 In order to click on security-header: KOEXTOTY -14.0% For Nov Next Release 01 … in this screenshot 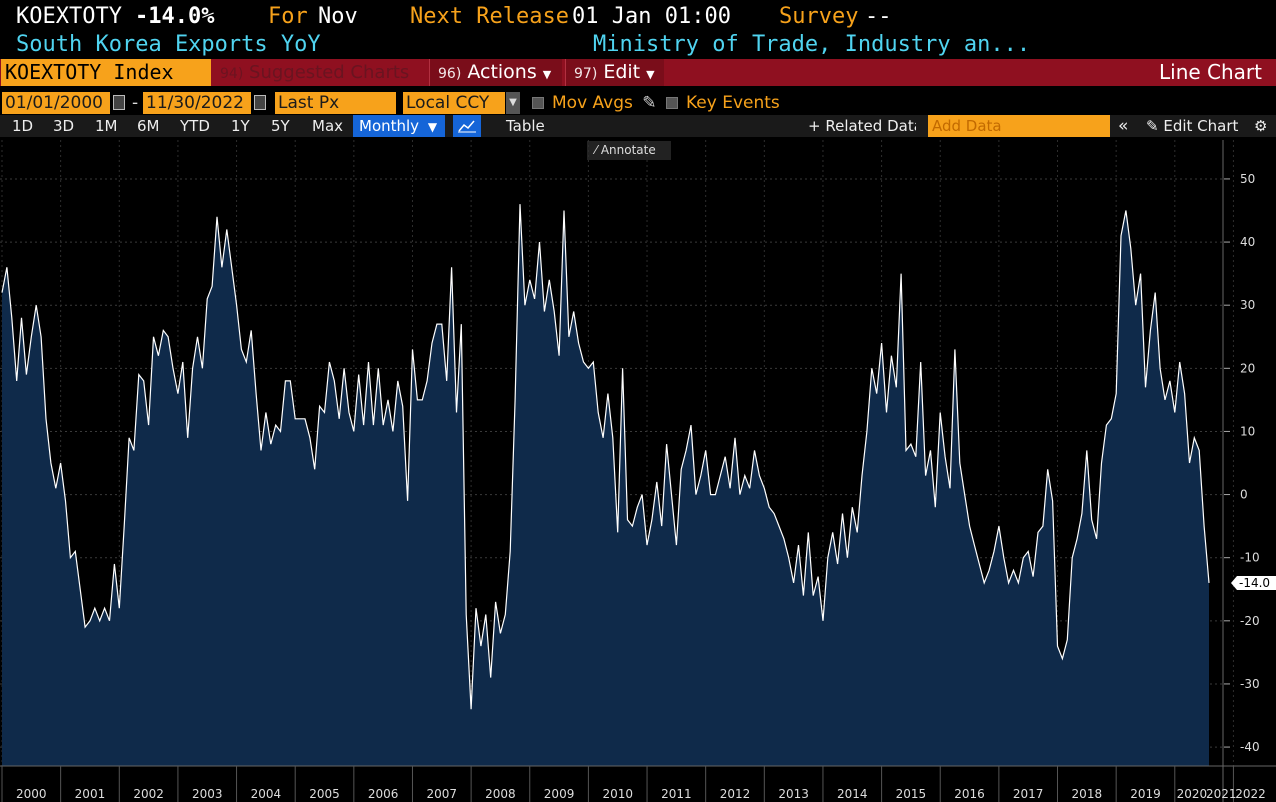, I will do `click(638, 17)`.